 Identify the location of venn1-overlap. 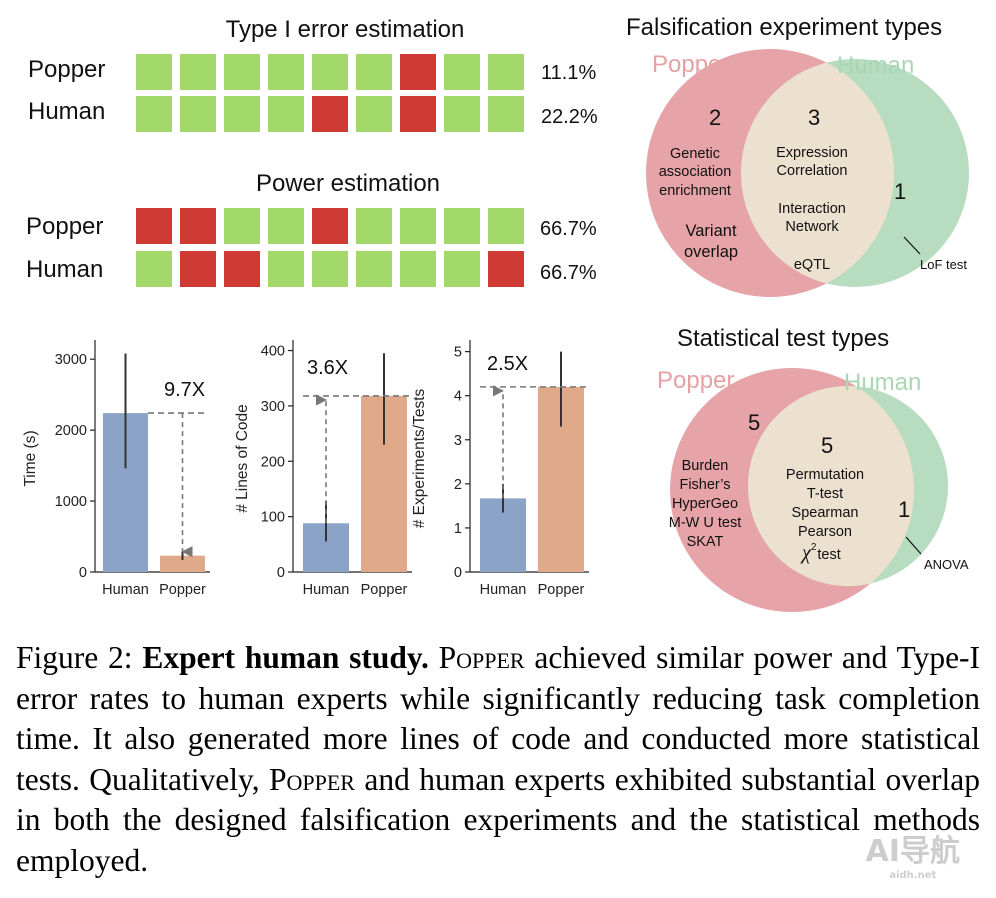
(817, 173).